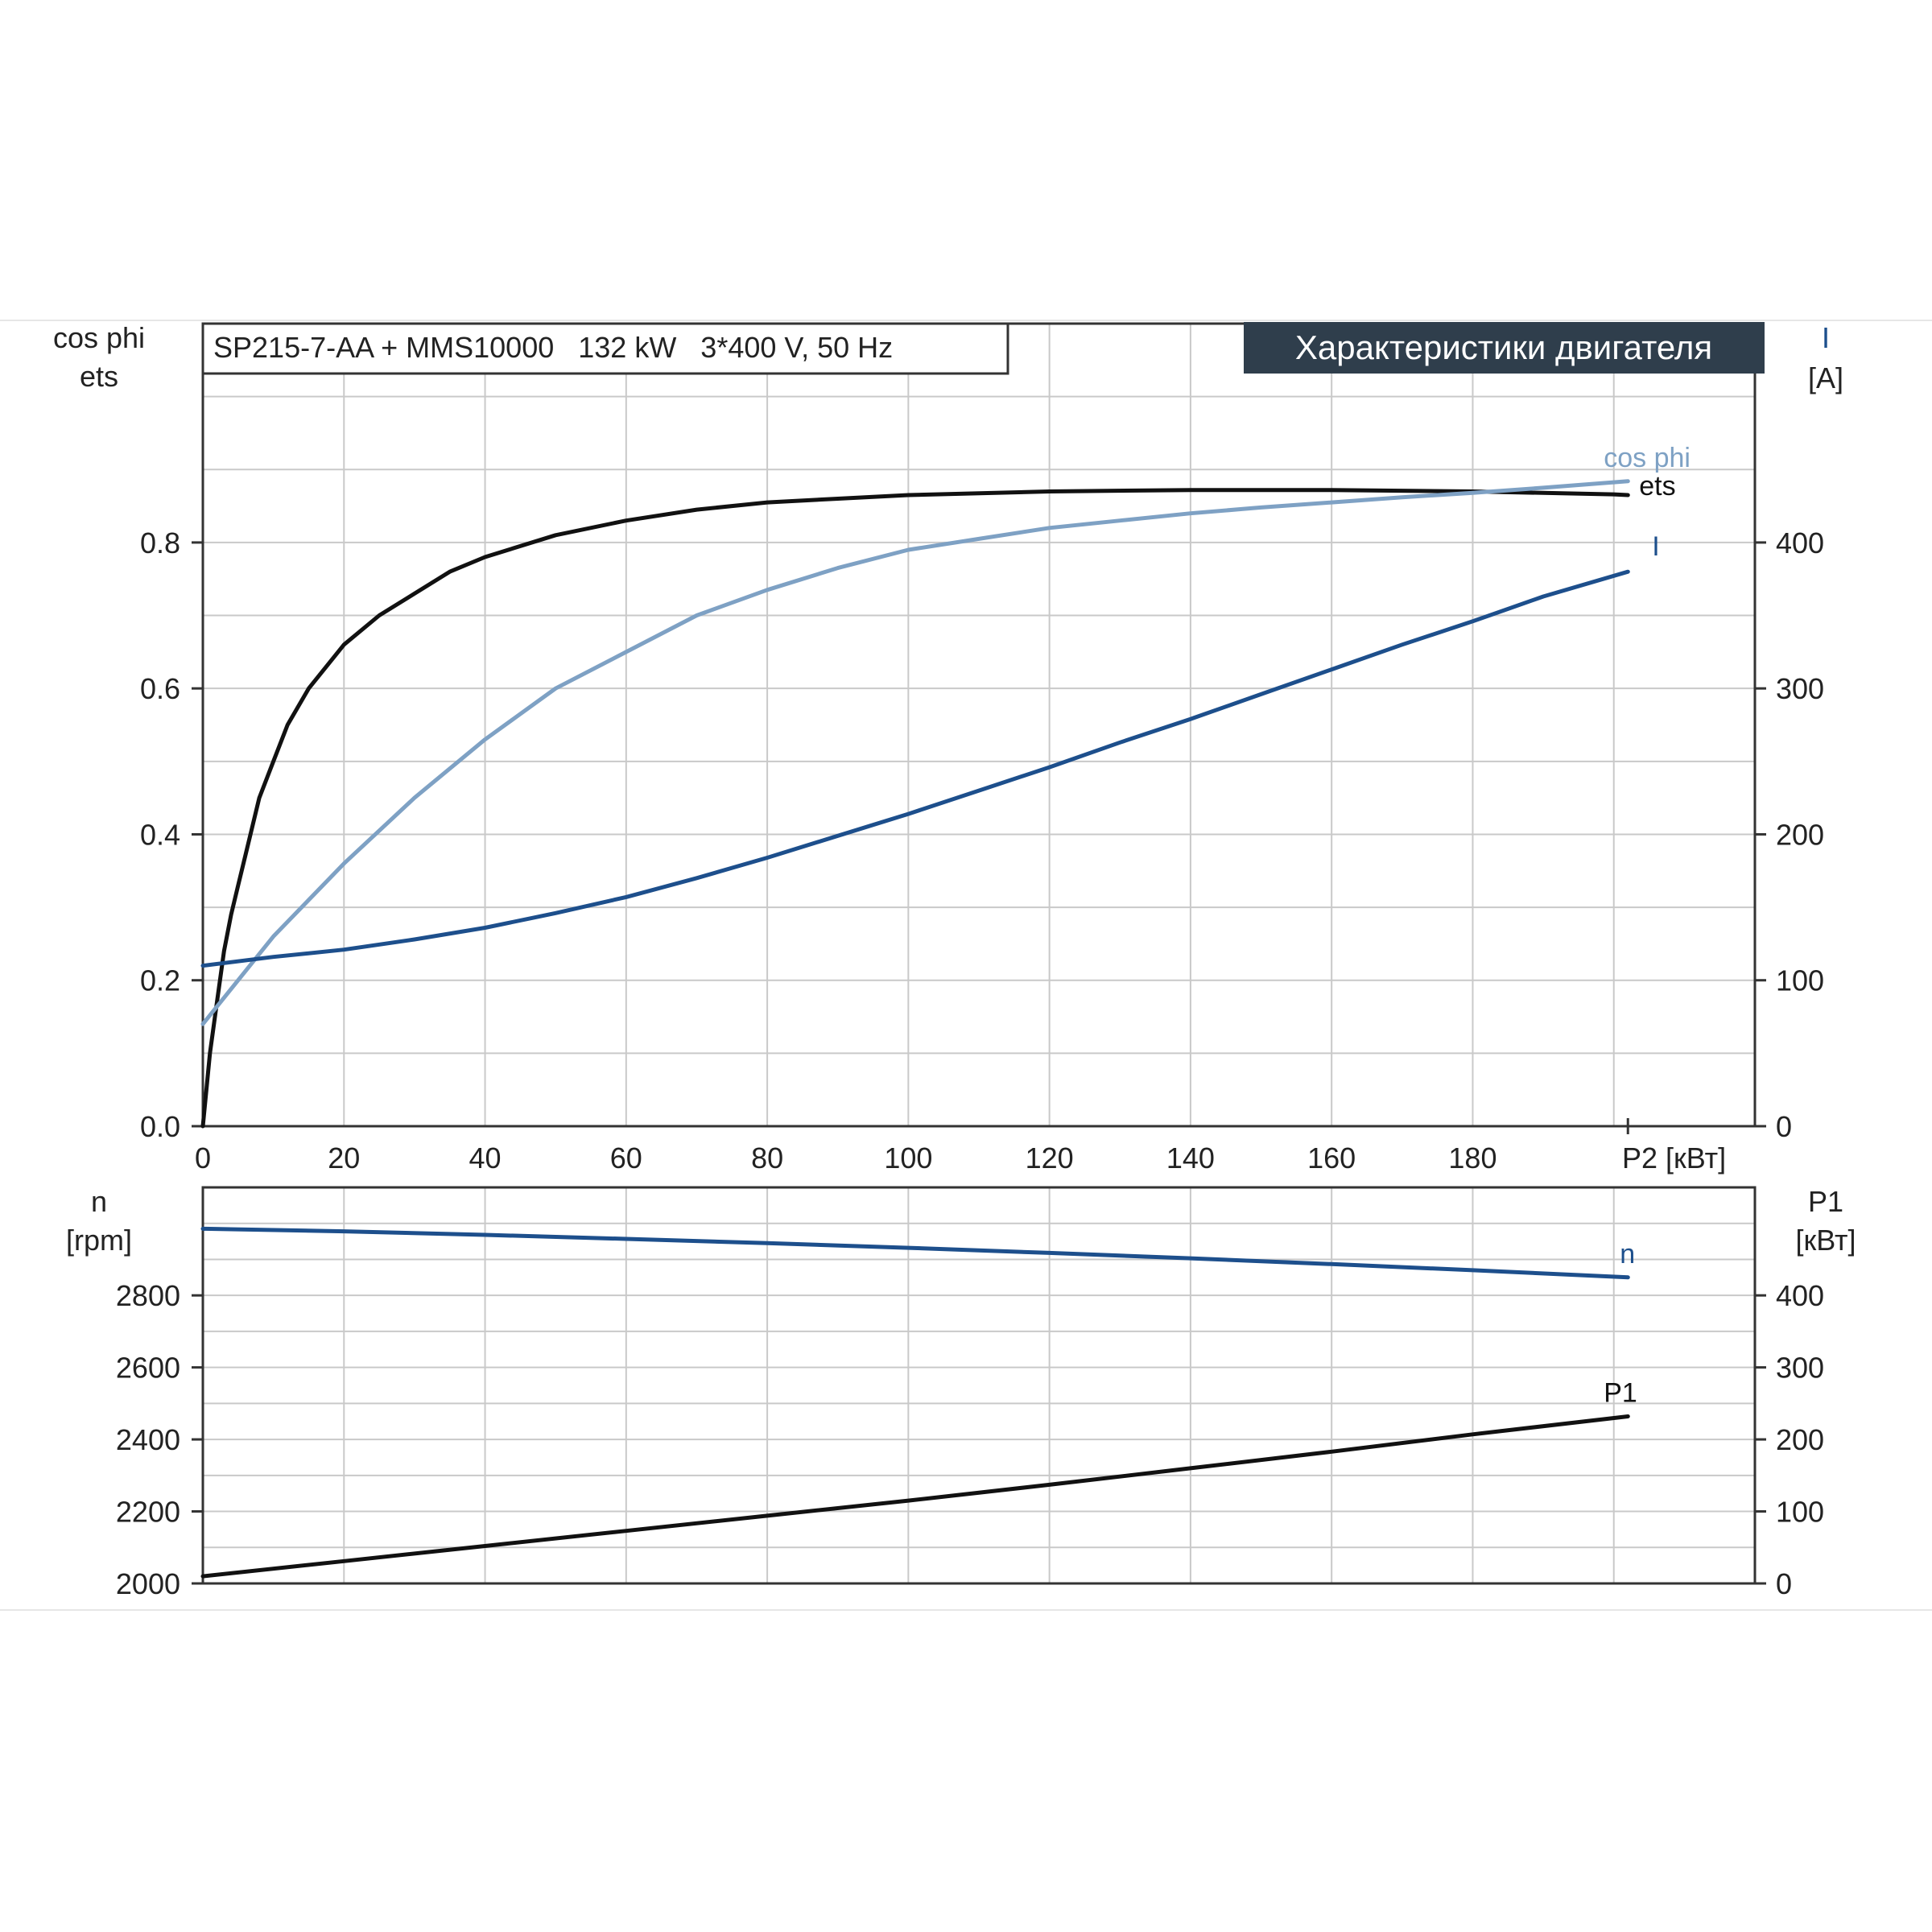 Image resolution: width=1932 pixels, height=1932 pixels. What do you see at coordinates (160, 1126) in the screenshot?
I see `top-left-tick-label: 0.0` at bounding box center [160, 1126].